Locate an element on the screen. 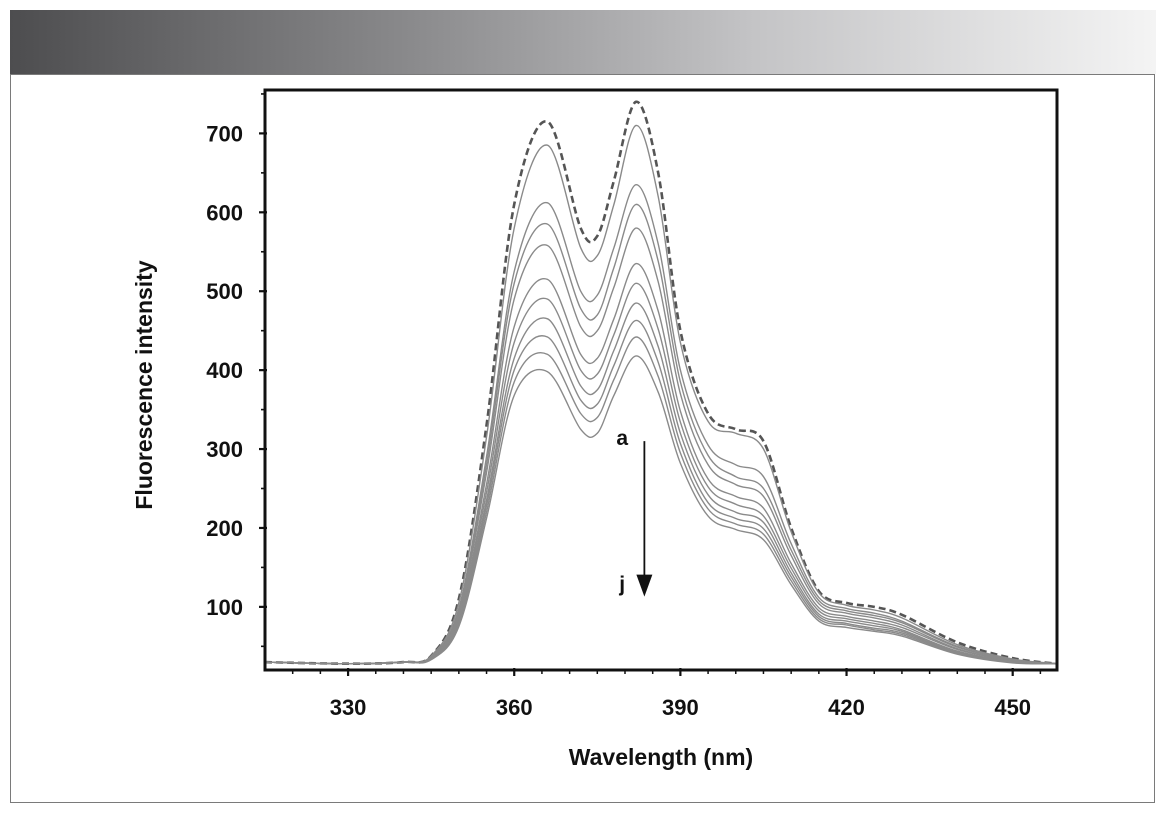 Image resolution: width=1166 pixels, height=816 pixels. x-tick-label: 330 is located at coordinates (348, 707).